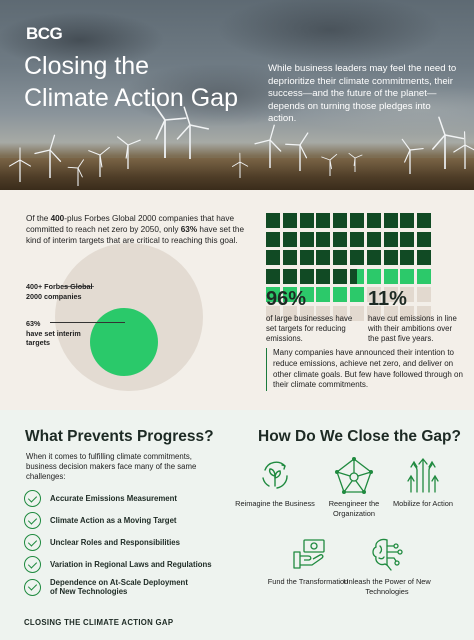  I want to click on solution-reimagine-business: Reimagine the Business, so click(275, 482).